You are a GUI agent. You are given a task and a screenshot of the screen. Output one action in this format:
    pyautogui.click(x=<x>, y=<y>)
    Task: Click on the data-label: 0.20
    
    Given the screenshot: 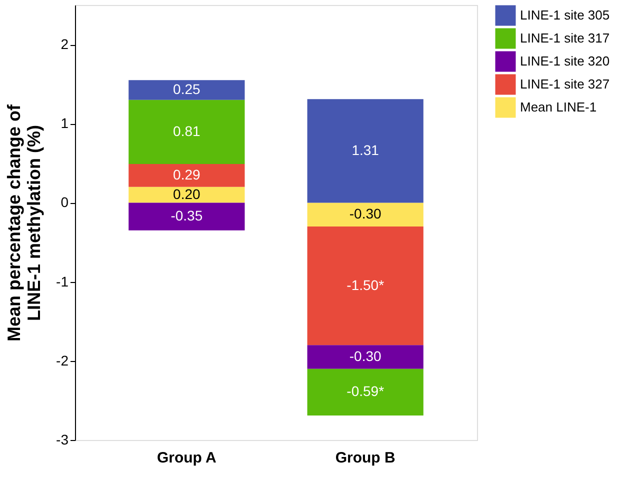 What is the action you would take?
    pyautogui.click(x=187, y=194)
    